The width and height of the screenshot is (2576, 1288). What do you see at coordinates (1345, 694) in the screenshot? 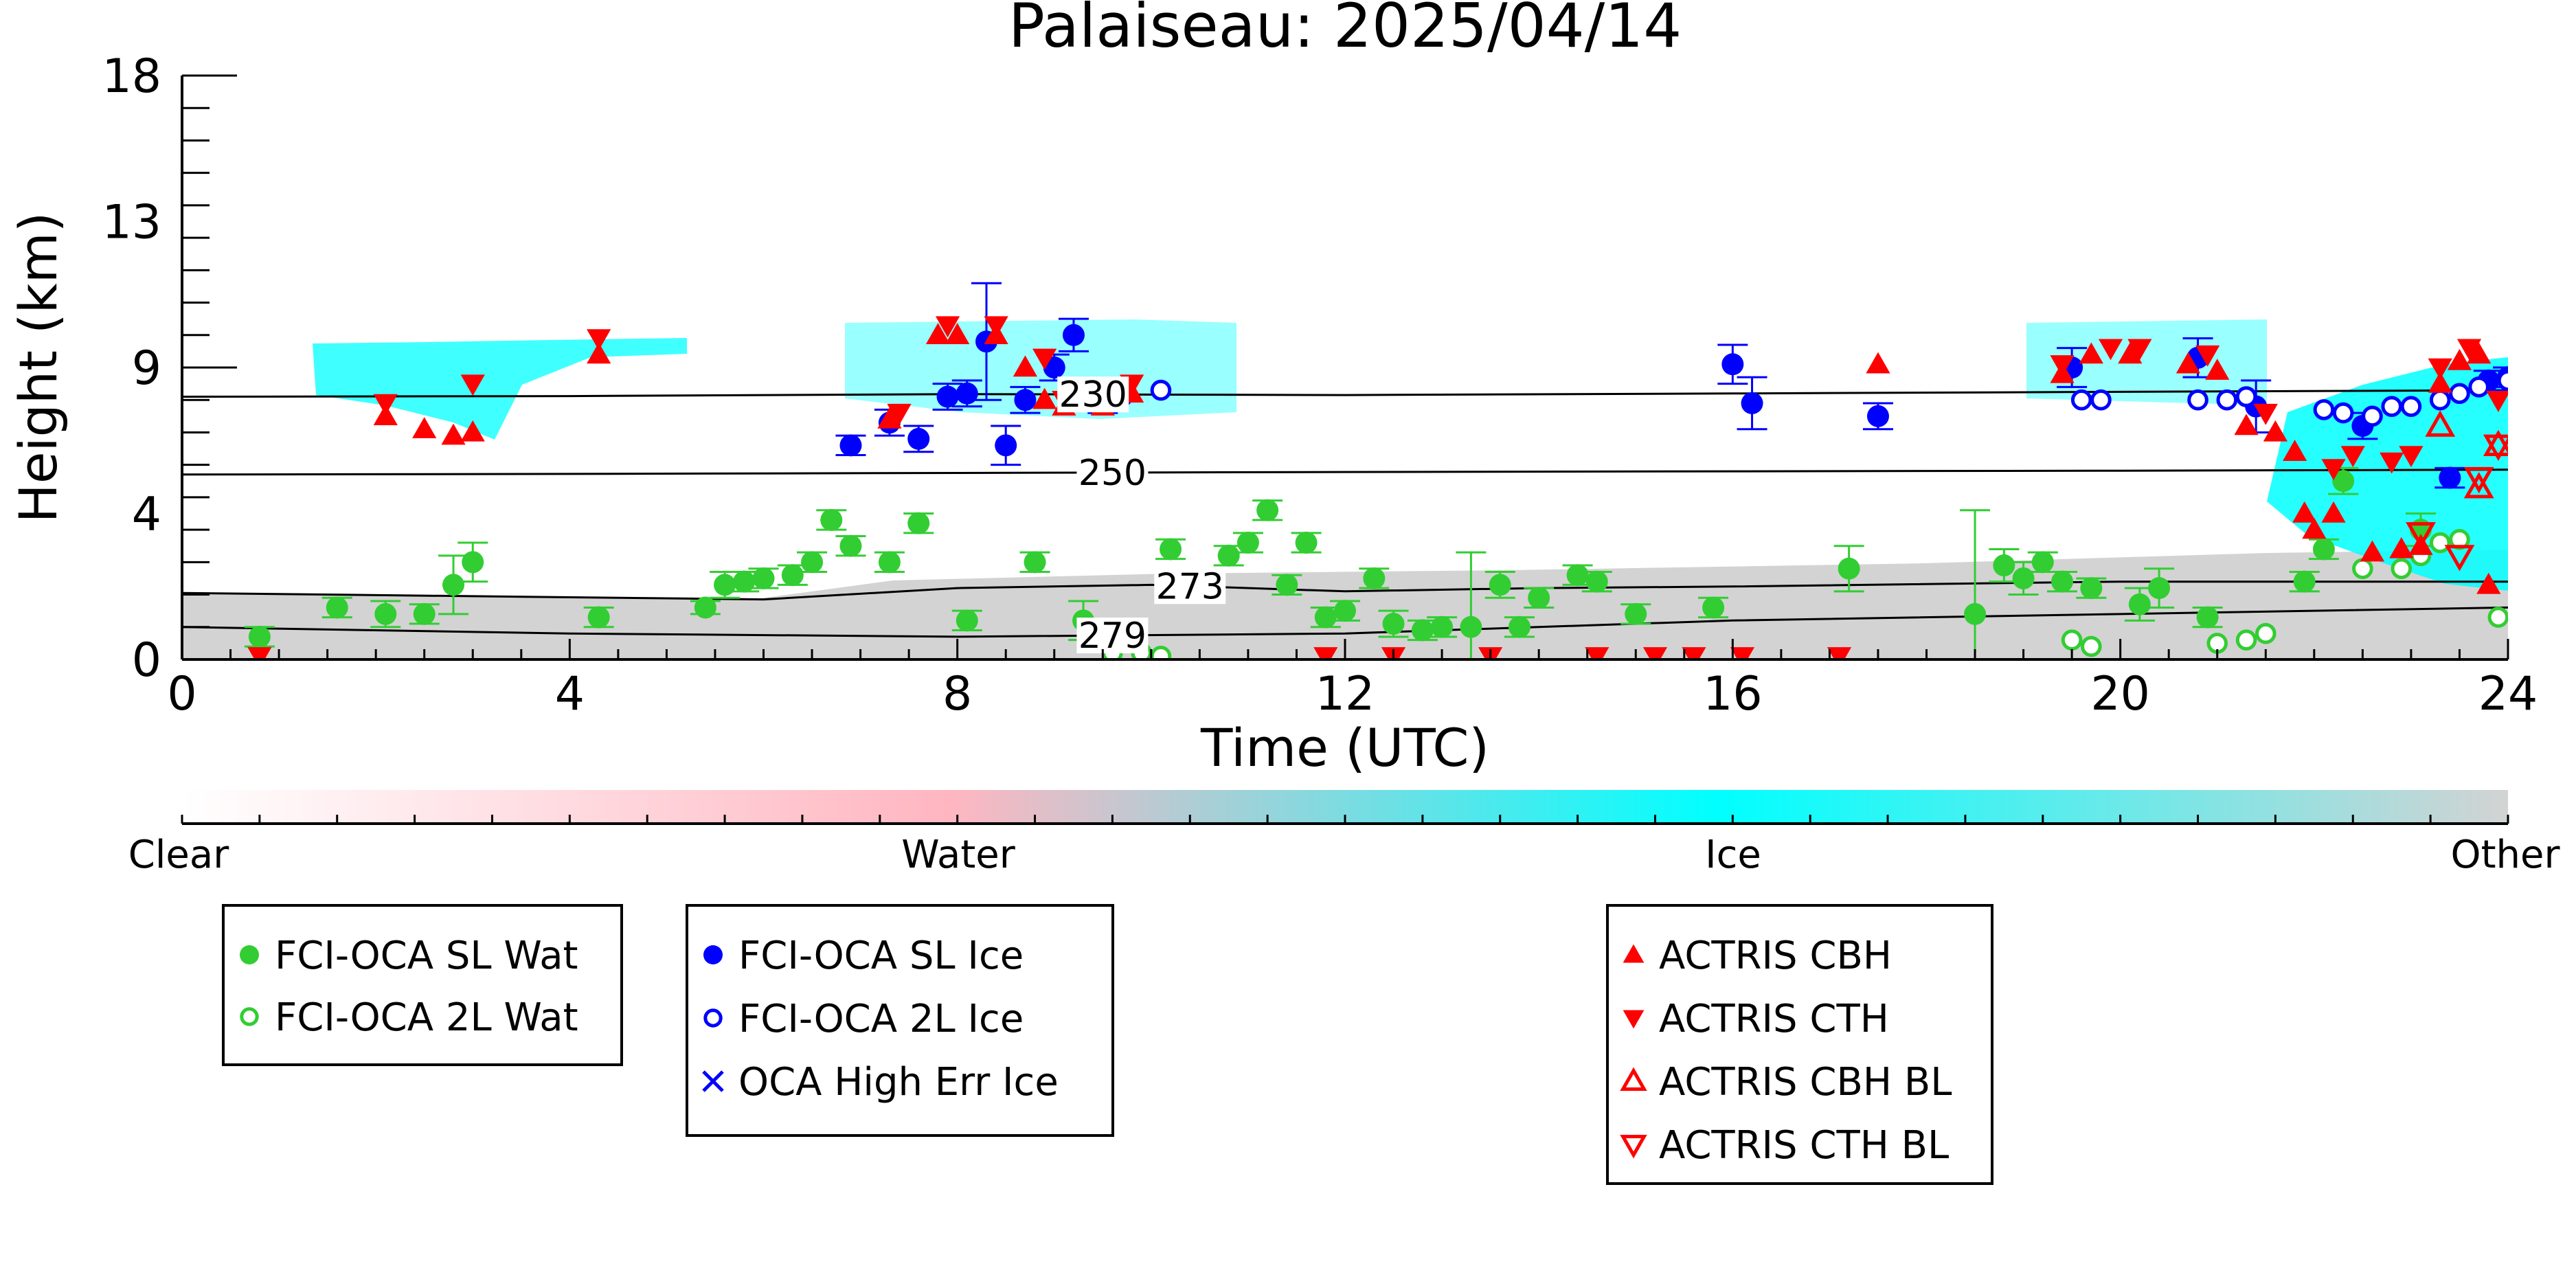
I see `x-tick-label: 12` at bounding box center [1345, 694].